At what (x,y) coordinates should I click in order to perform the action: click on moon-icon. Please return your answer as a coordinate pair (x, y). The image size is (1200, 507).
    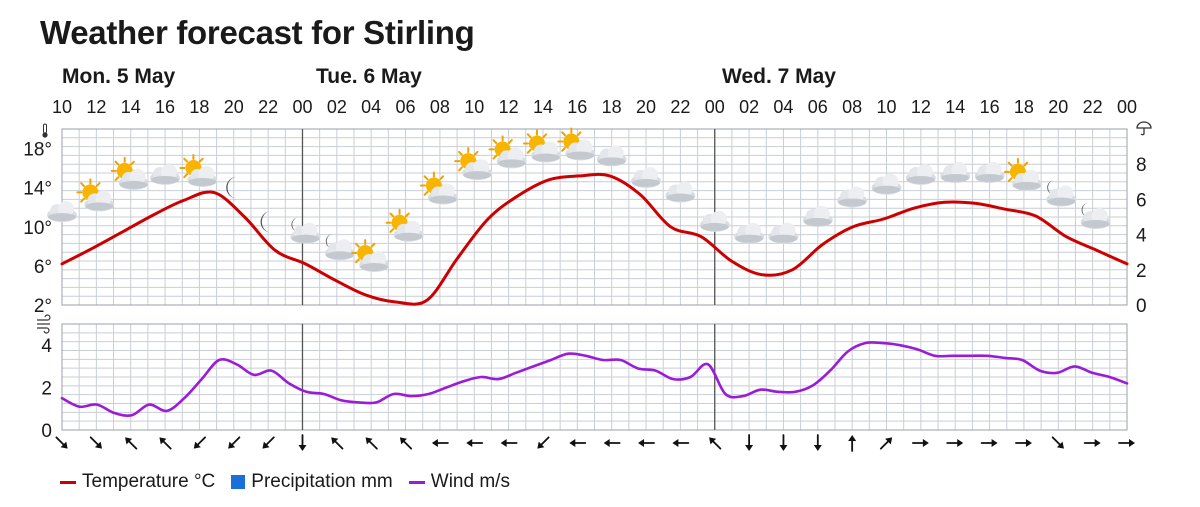
    Looking at the image, I should click on (232, 187).